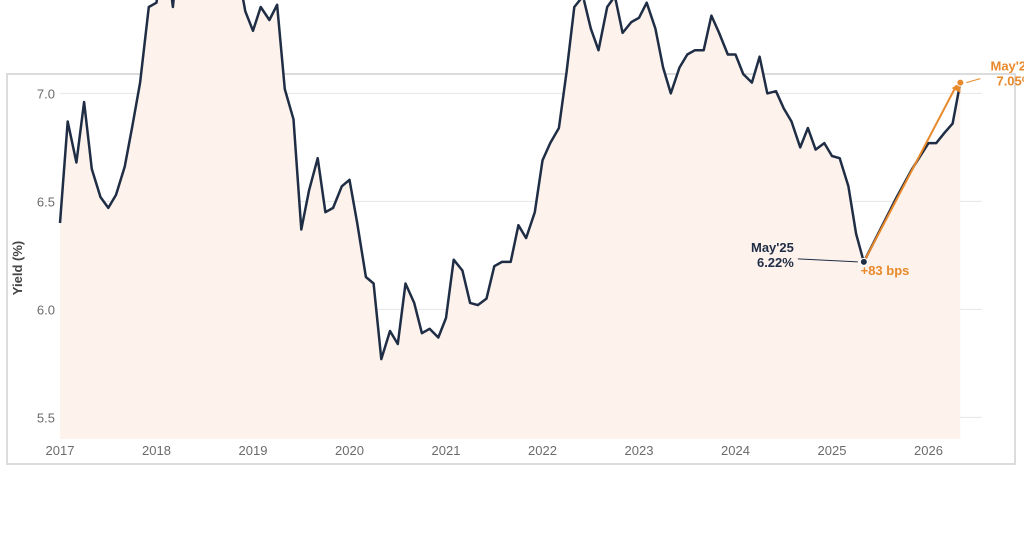  What do you see at coordinates (46, 309) in the screenshot?
I see `y-tick-label: 6.0` at bounding box center [46, 309].